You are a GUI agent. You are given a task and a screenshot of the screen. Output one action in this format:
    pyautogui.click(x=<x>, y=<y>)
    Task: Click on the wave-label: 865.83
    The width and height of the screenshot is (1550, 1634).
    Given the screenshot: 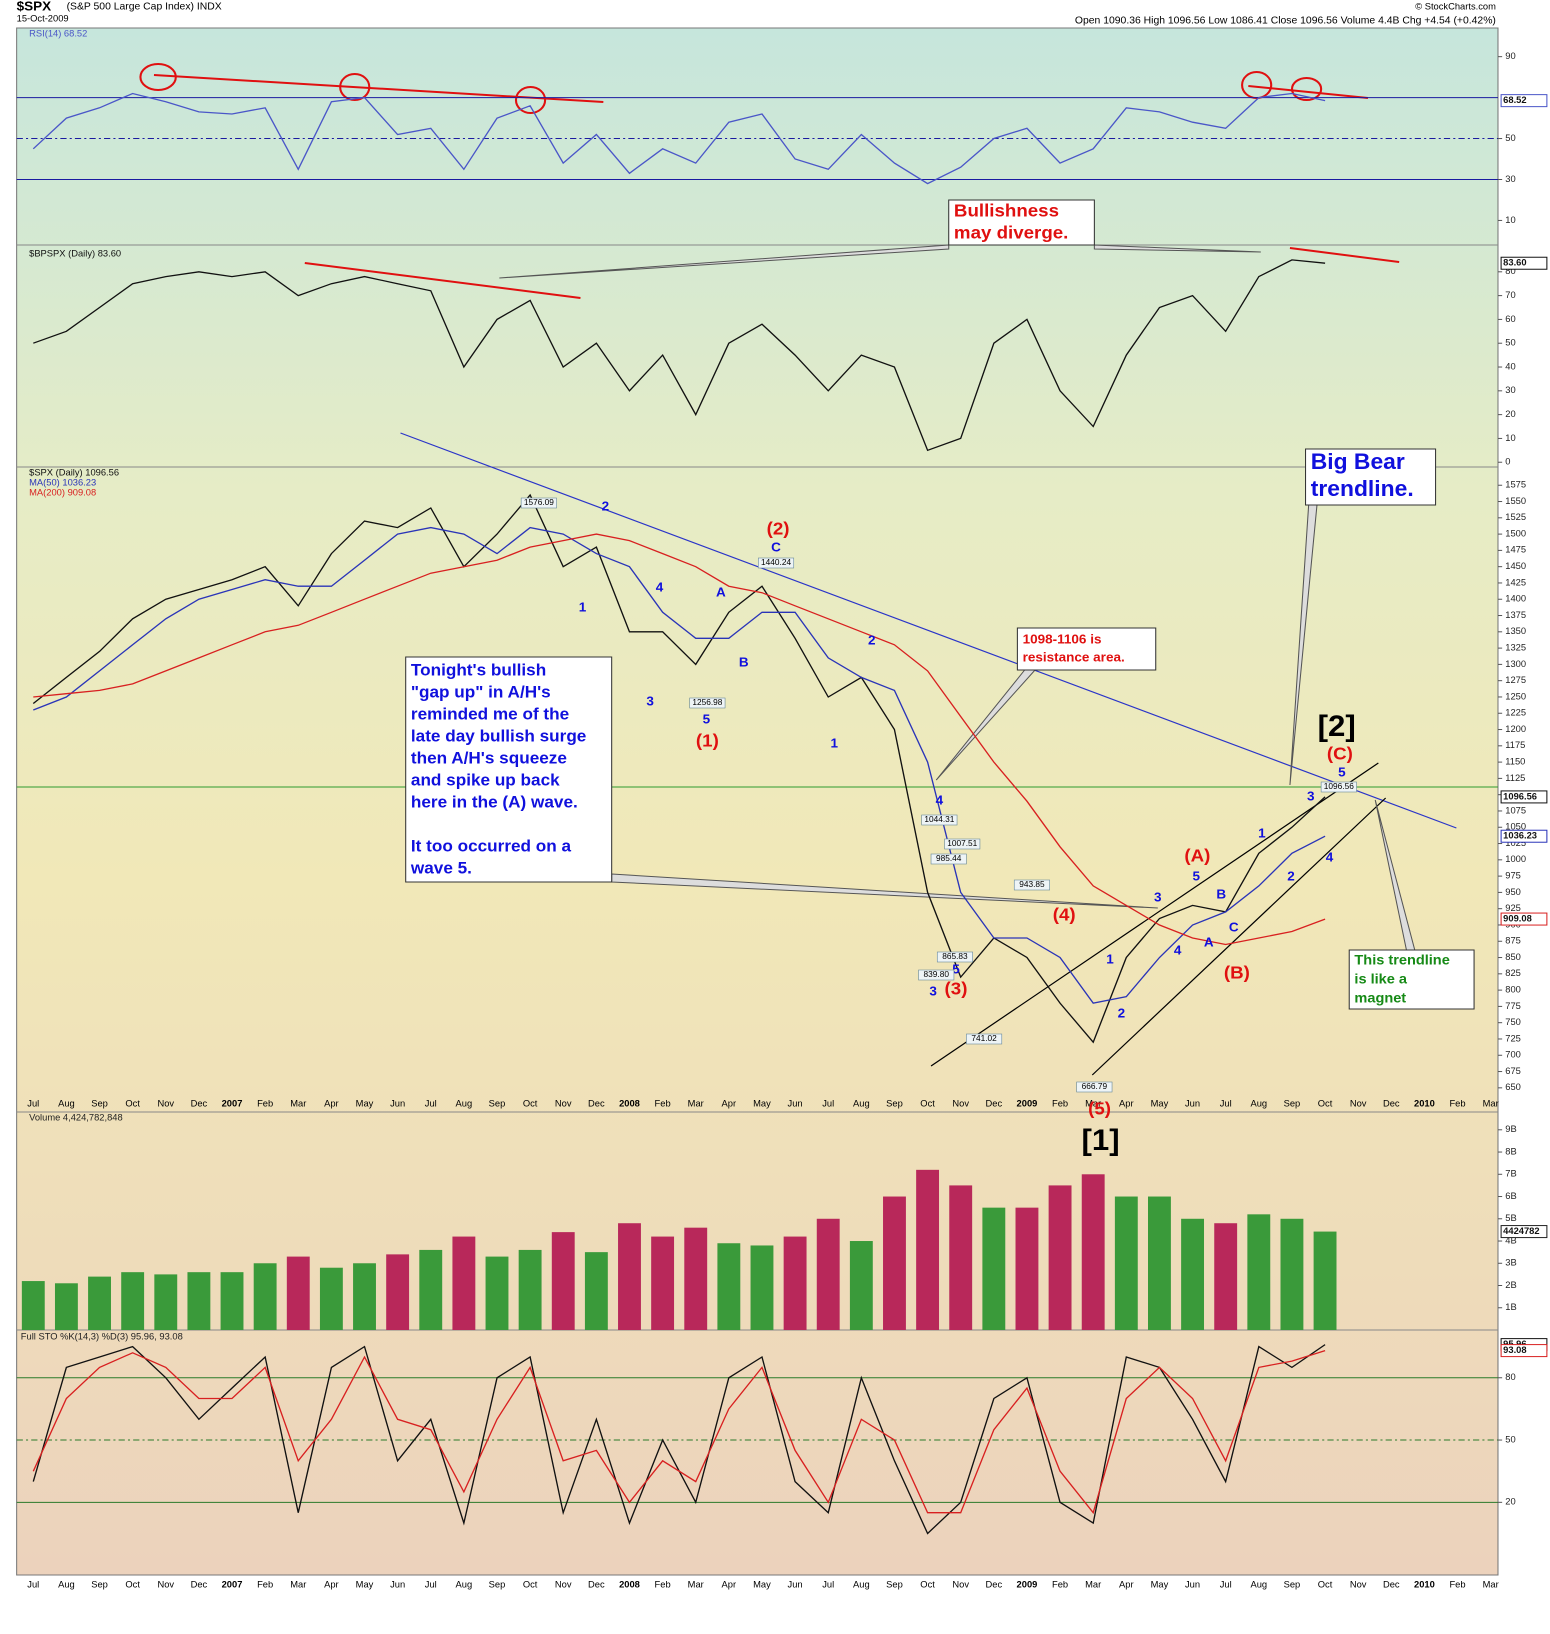 What is the action you would take?
    pyautogui.click(x=955, y=956)
    